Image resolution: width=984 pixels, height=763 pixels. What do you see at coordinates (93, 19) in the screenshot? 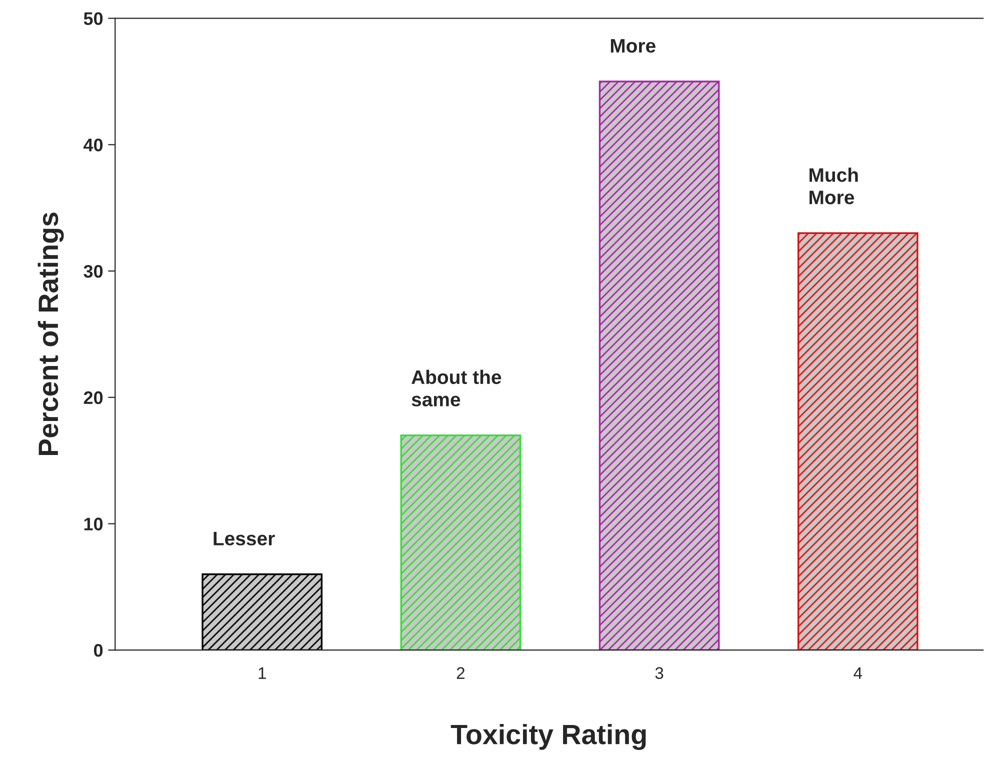
I see `y-tick-label: 50` at bounding box center [93, 19].